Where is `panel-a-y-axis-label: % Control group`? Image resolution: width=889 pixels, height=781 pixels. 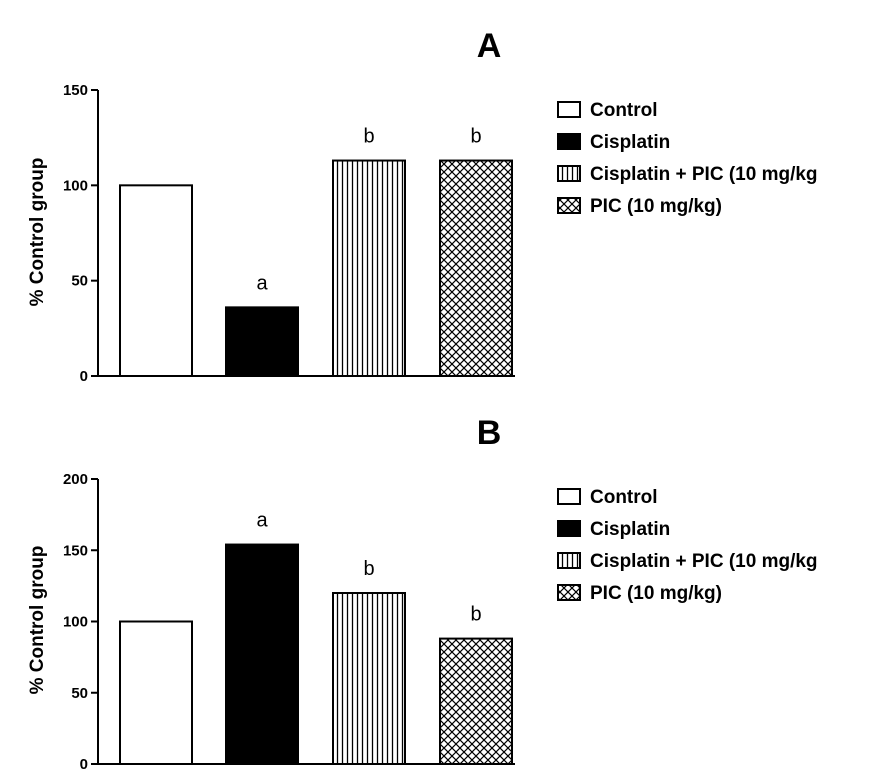 panel-a-y-axis-label: % Control group is located at coordinates (37, 232).